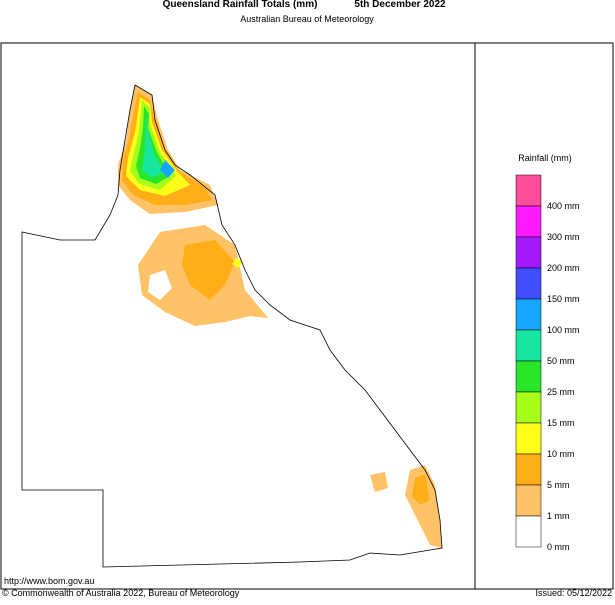 This screenshot has width=615, height=605. I want to click on legend-label: 0 mm, so click(558, 547).